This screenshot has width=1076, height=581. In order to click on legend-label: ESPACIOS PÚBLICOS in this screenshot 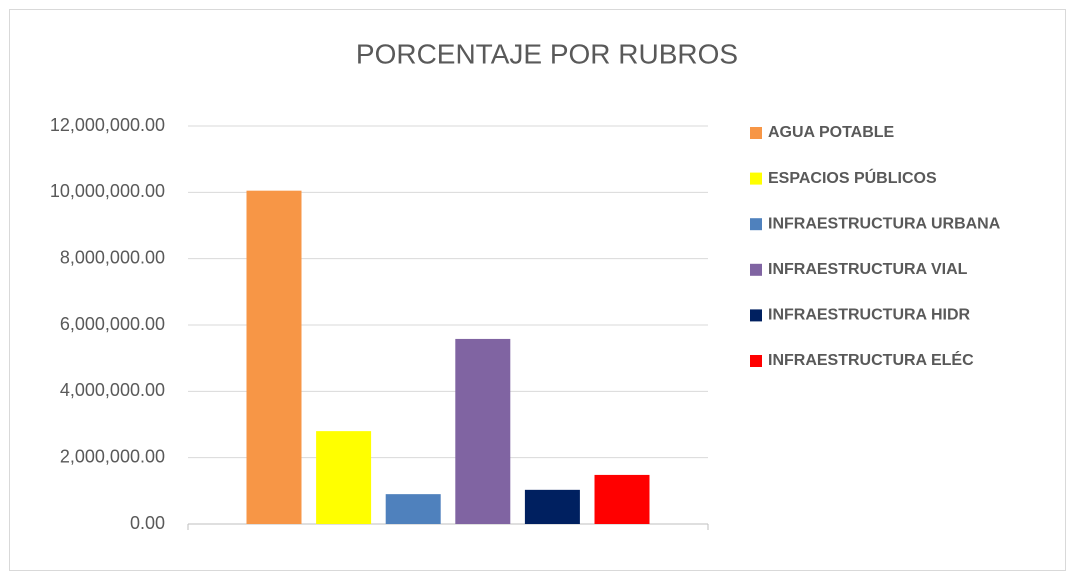, I will do `click(852, 177)`.